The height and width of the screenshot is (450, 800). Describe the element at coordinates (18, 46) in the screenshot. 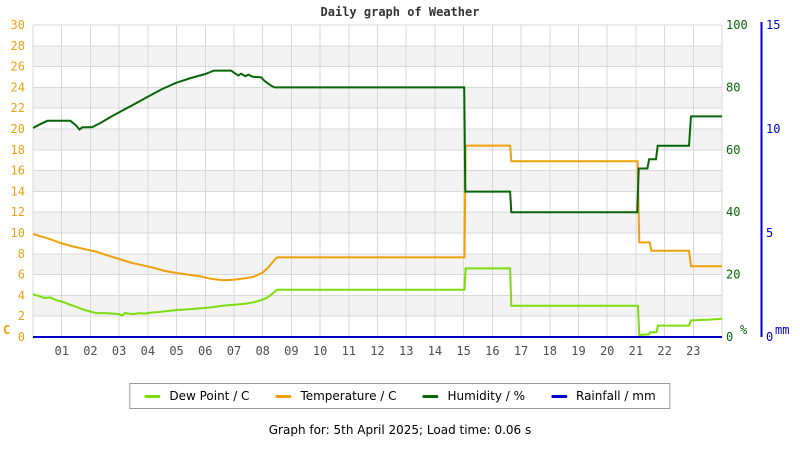

I see `svg-text: 28` at that location.